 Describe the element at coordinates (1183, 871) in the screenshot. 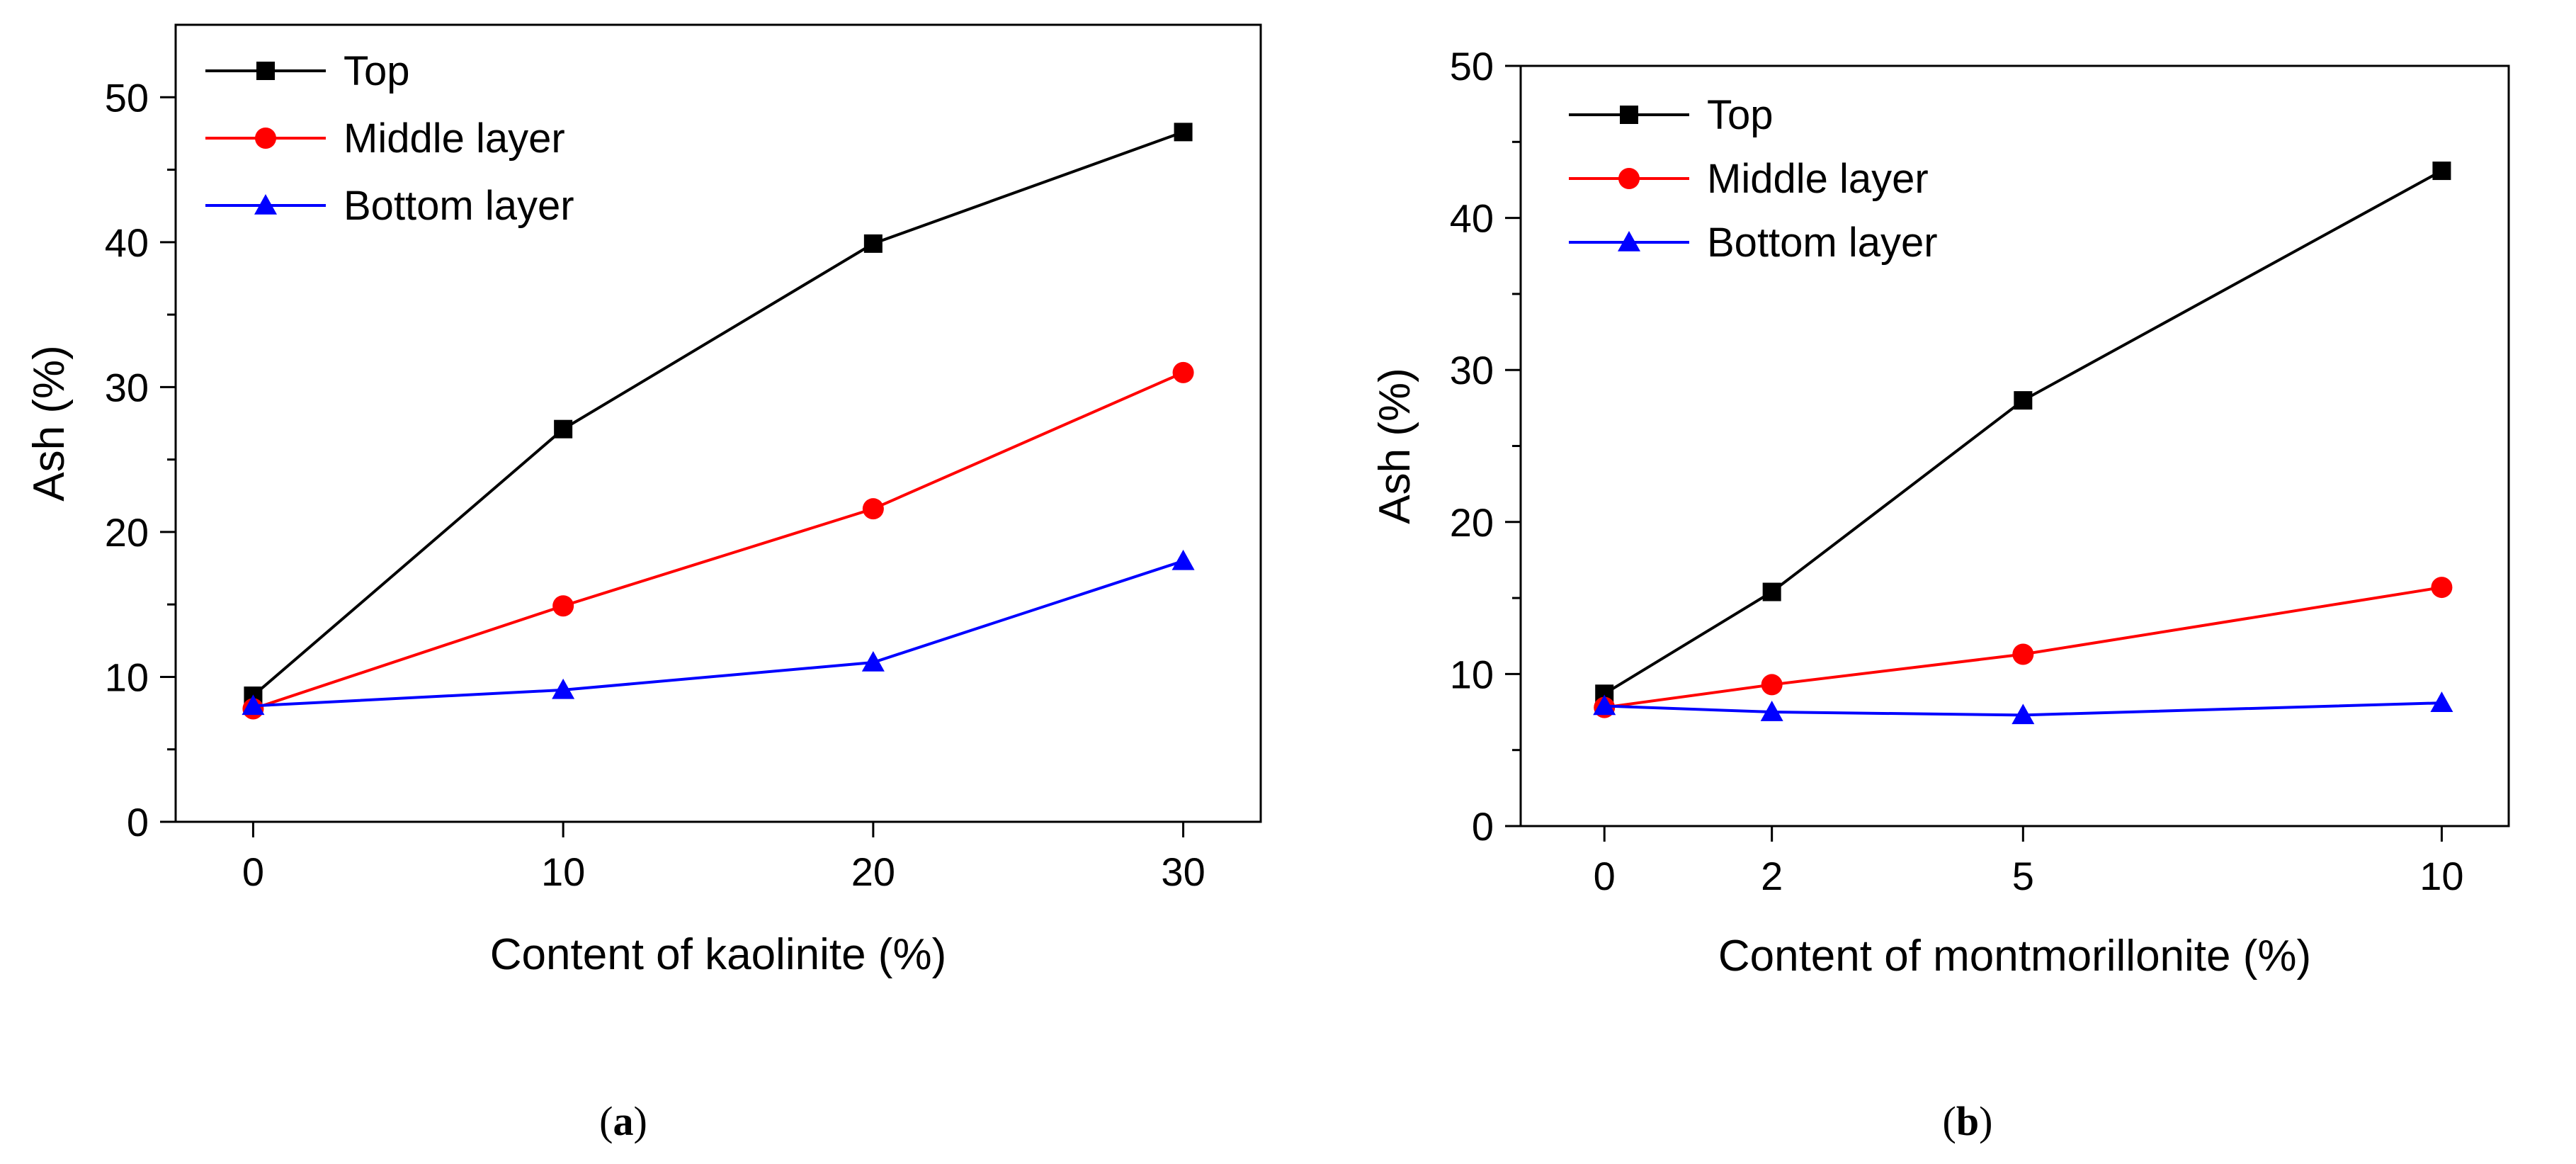

I see `x-tick-label: 30` at that location.